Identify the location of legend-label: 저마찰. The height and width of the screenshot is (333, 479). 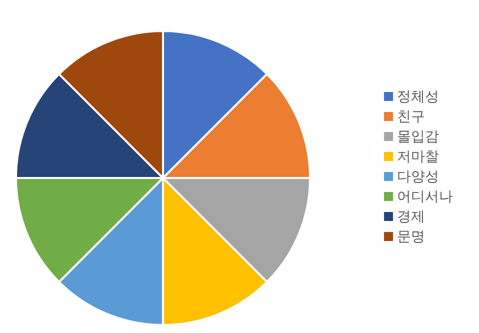
(418, 156).